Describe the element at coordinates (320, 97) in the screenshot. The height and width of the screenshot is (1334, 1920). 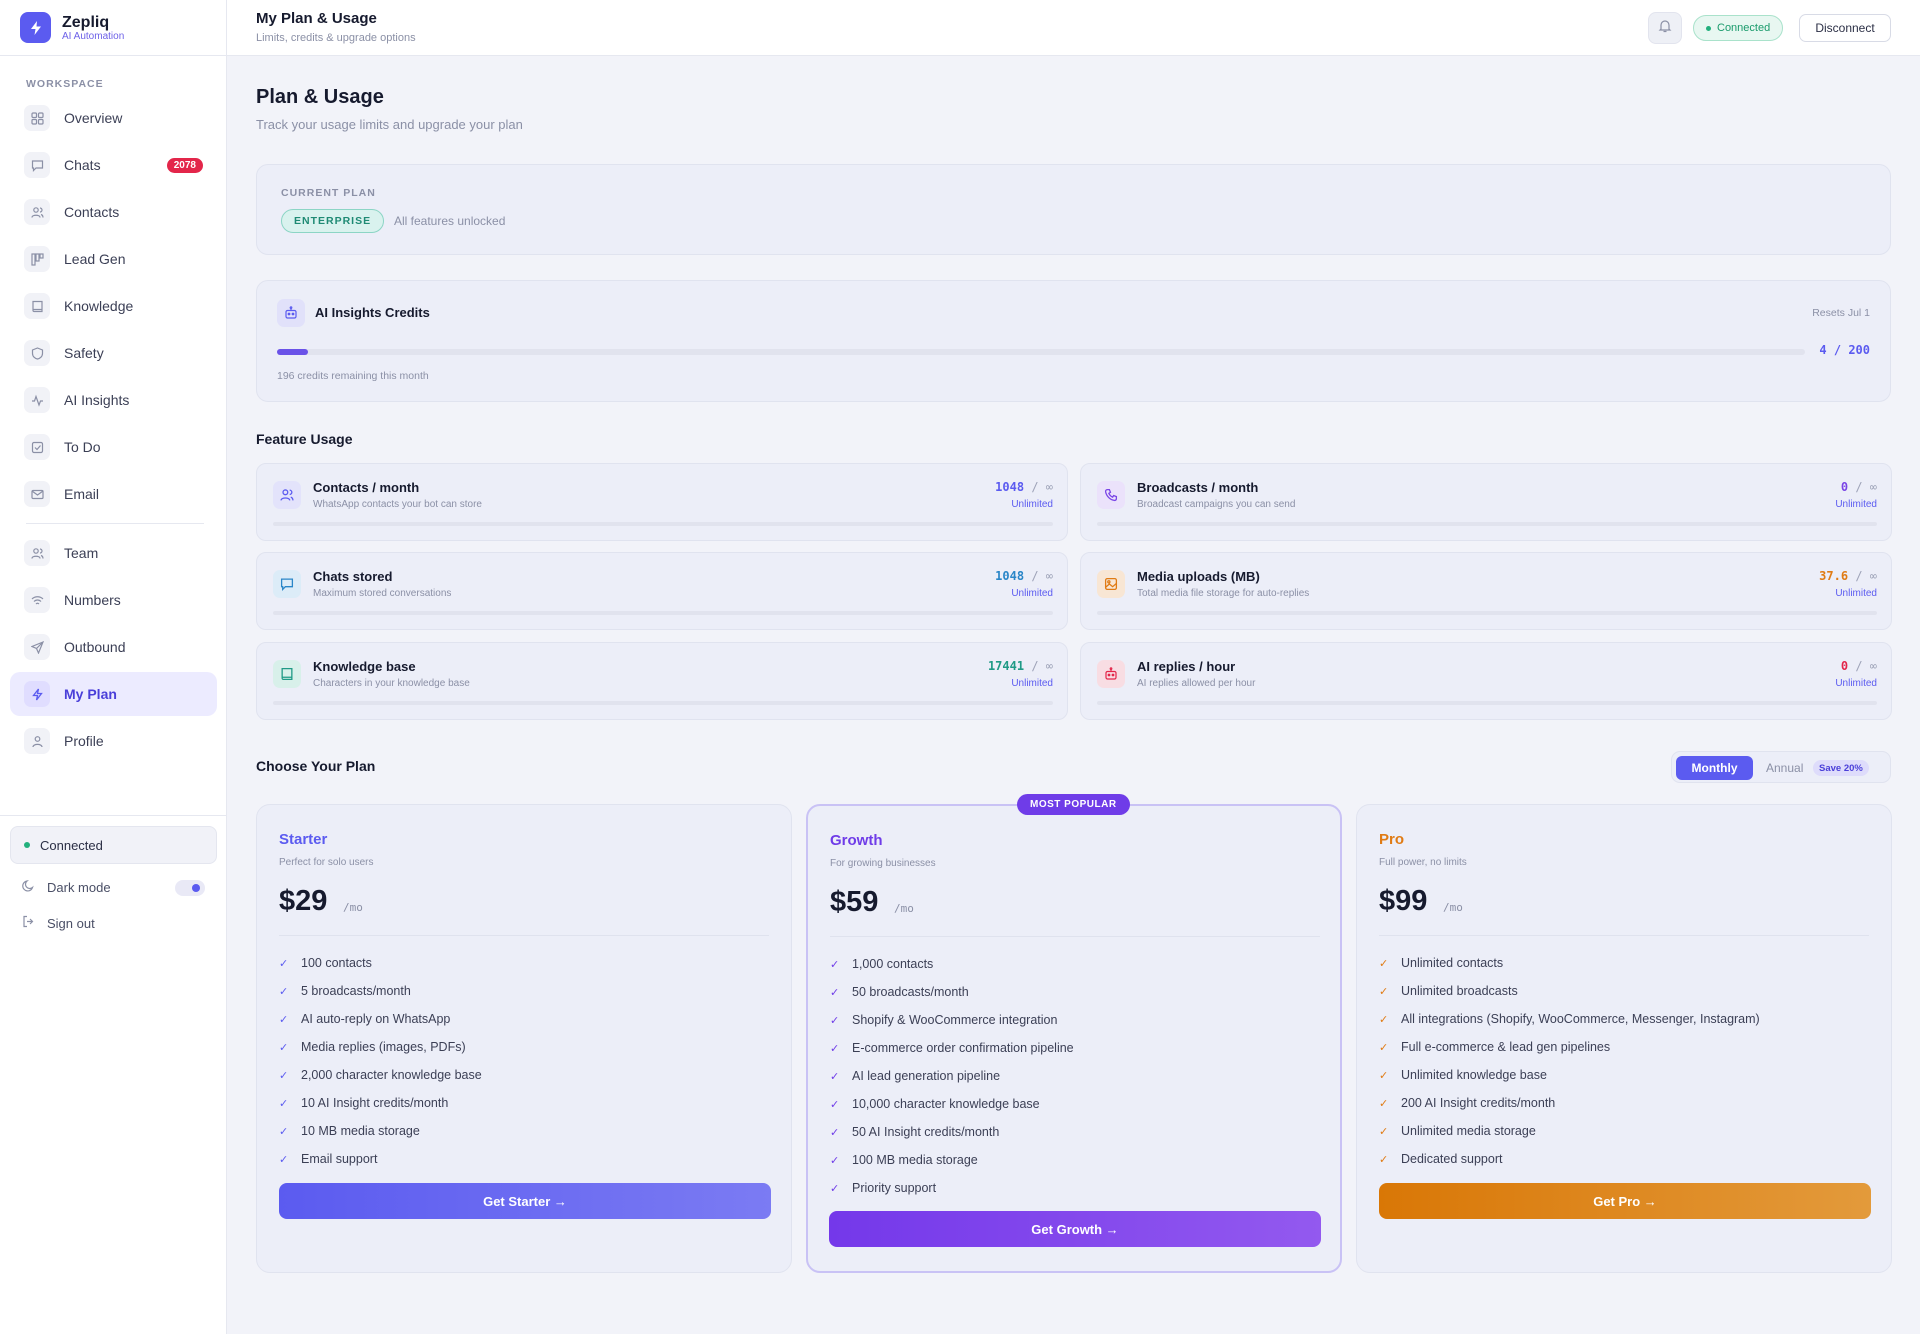
I see `page-title: Plan & Usage` at that location.